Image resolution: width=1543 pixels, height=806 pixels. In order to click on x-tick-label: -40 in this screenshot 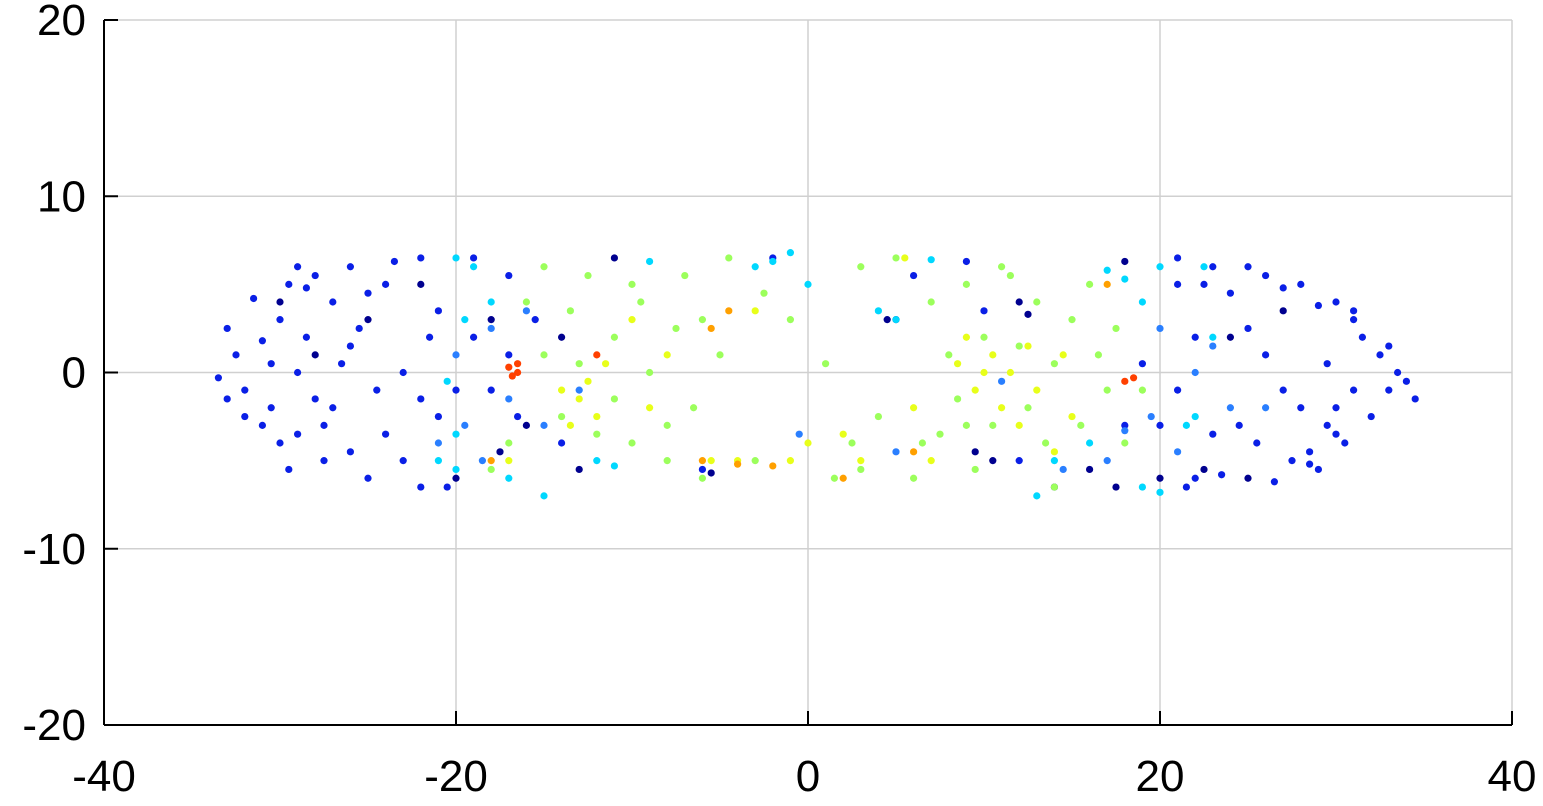, I will do `click(104, 776)`.